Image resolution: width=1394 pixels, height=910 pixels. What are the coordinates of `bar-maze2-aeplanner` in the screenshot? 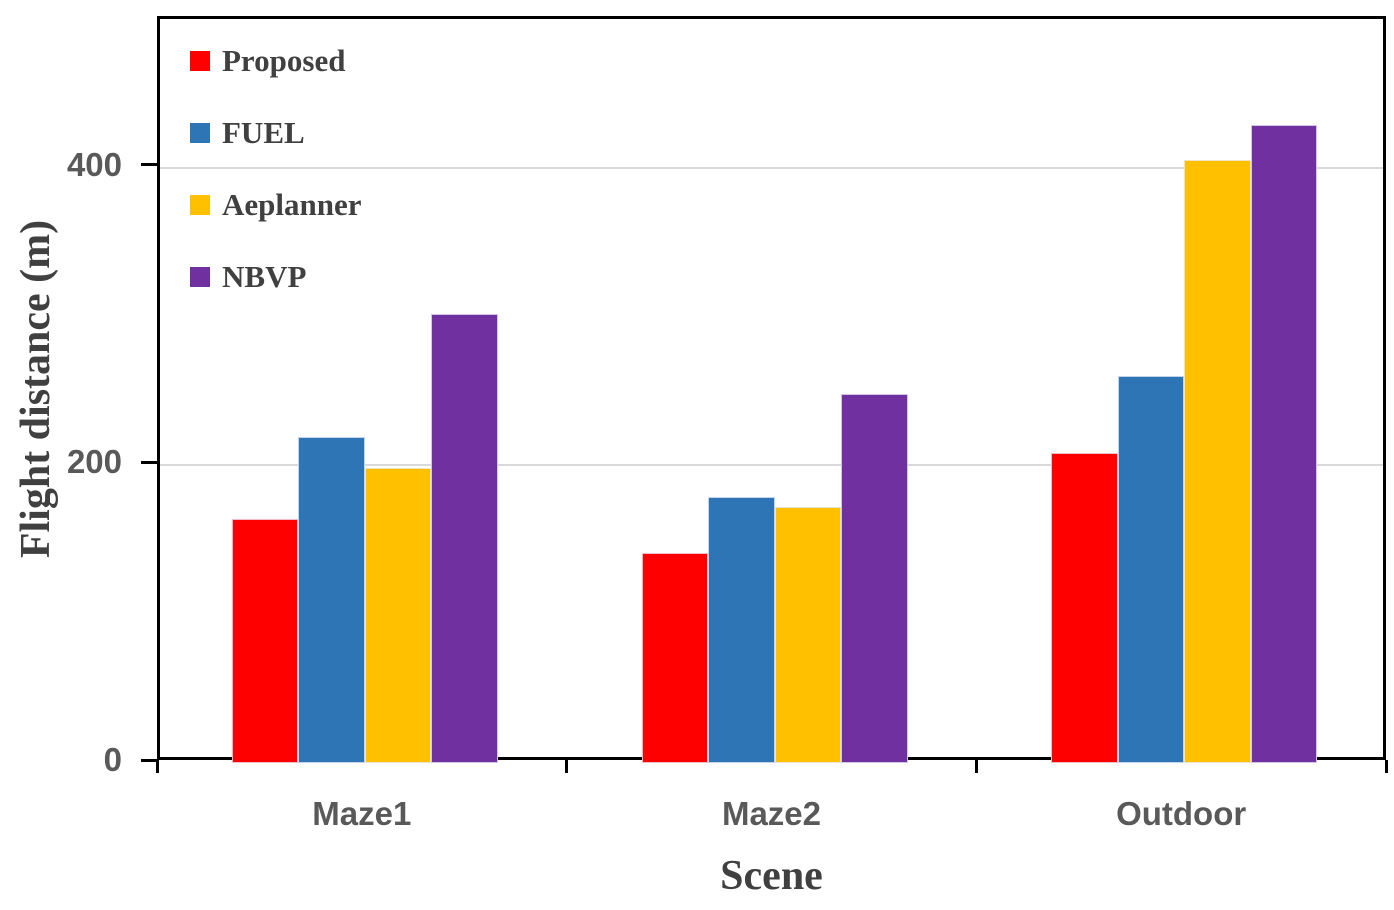 It's located at (807, 635).